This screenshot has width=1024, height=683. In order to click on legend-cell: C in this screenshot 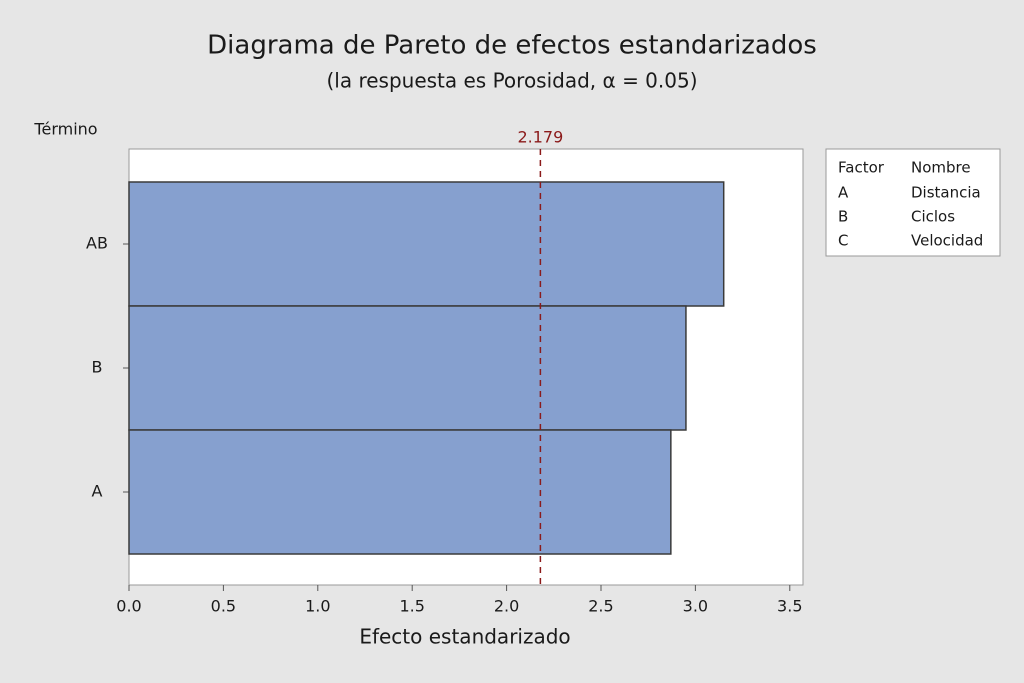, I will do `click(843, 241)`.